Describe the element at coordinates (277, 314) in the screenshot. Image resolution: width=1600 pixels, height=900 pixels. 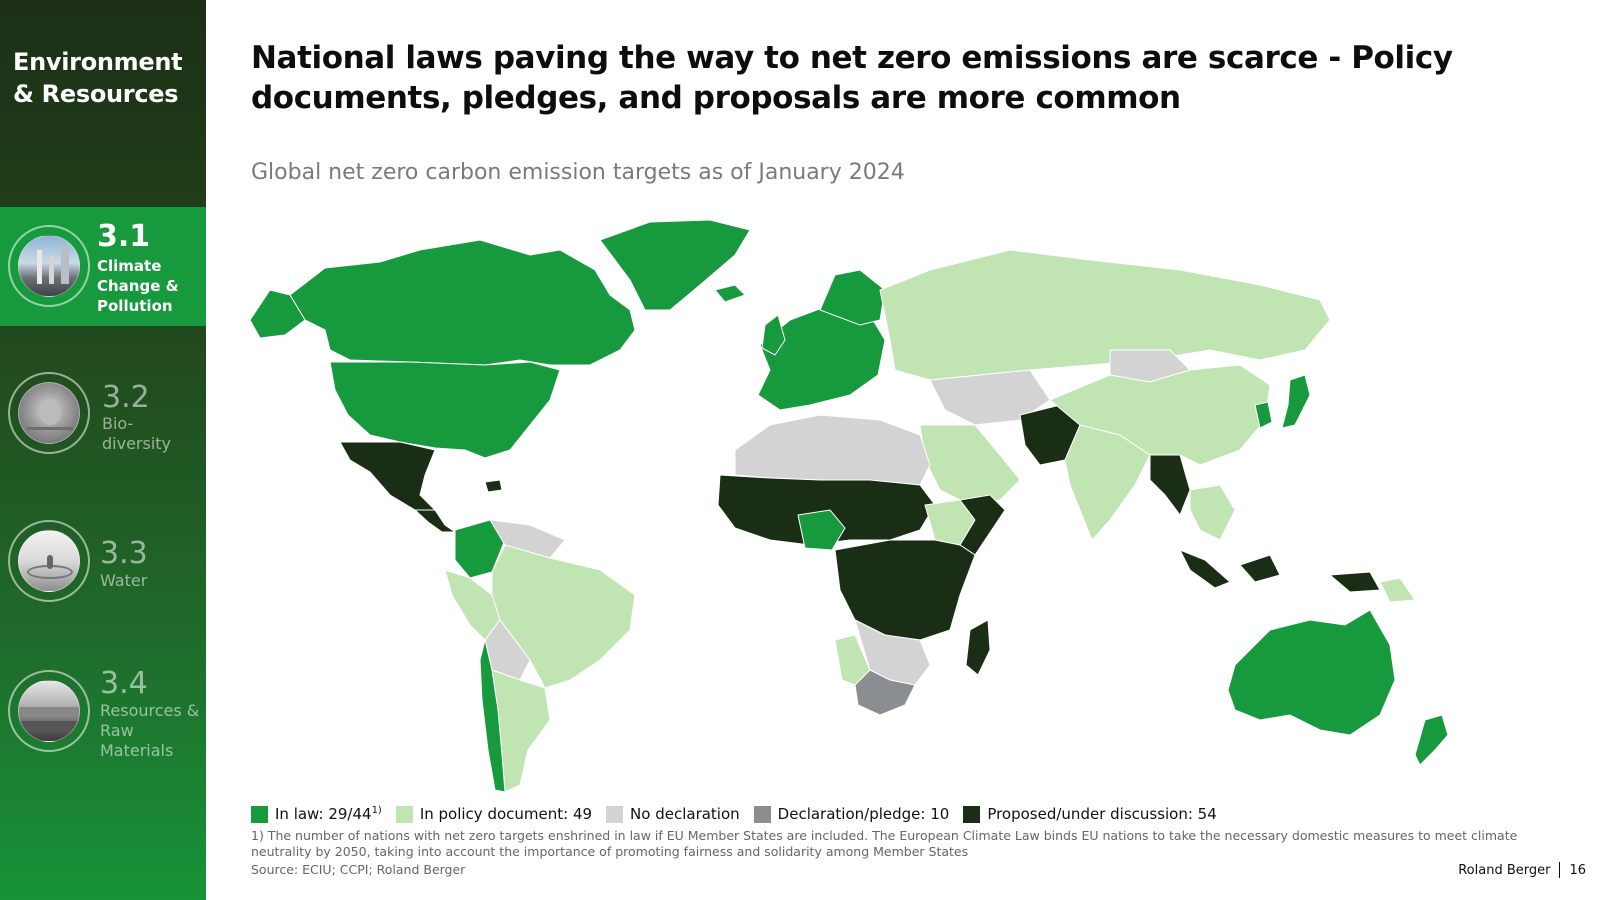
I see `region-alaska` at that location.